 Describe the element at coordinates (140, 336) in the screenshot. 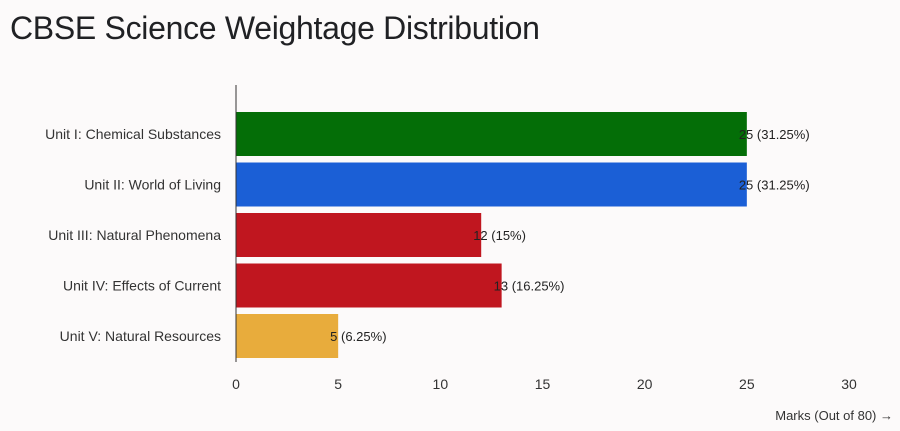

I see `category-label-5: Unit V: Natural Resources` at that location.